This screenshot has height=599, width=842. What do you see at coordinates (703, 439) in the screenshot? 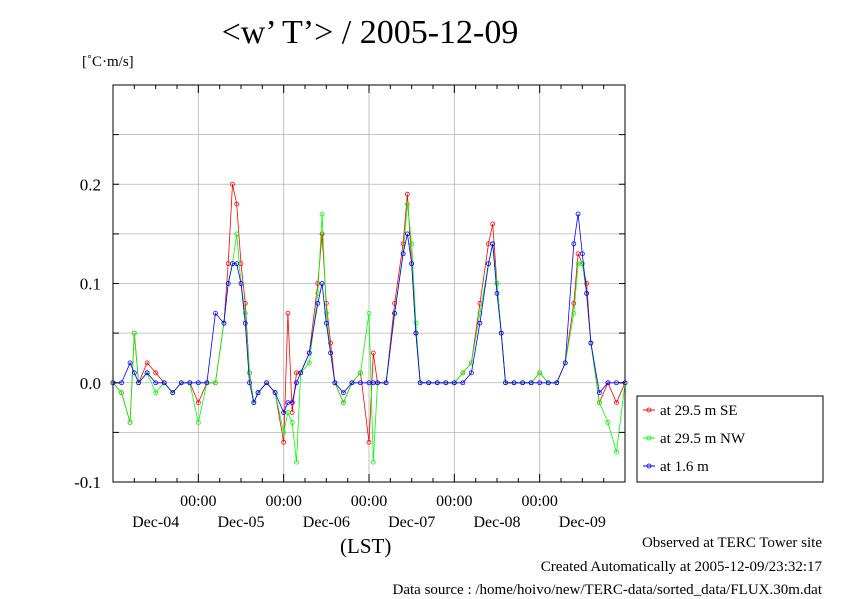
I see `legend-label: at 29.5 m NW` at bounding box center [703, 439].